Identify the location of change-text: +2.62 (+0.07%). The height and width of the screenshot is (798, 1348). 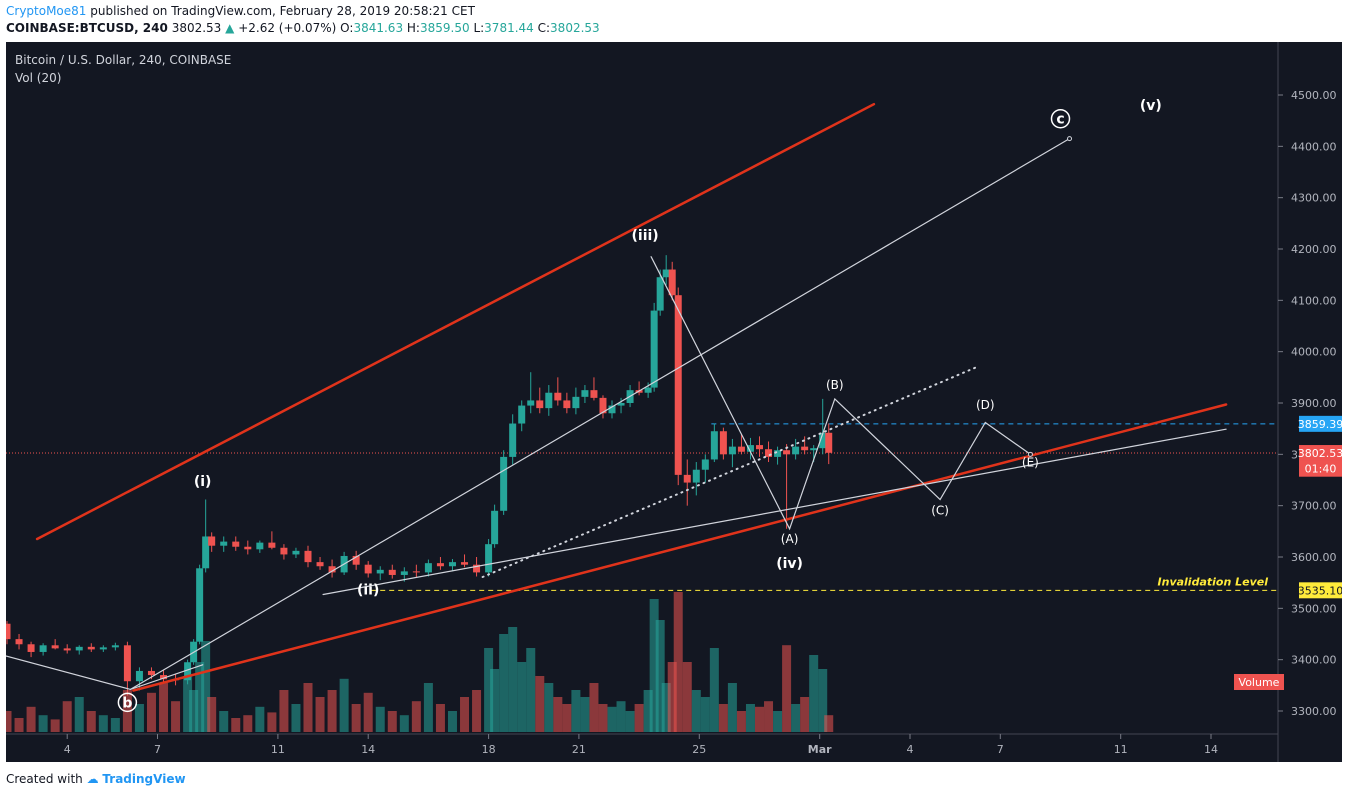
(287, 28).